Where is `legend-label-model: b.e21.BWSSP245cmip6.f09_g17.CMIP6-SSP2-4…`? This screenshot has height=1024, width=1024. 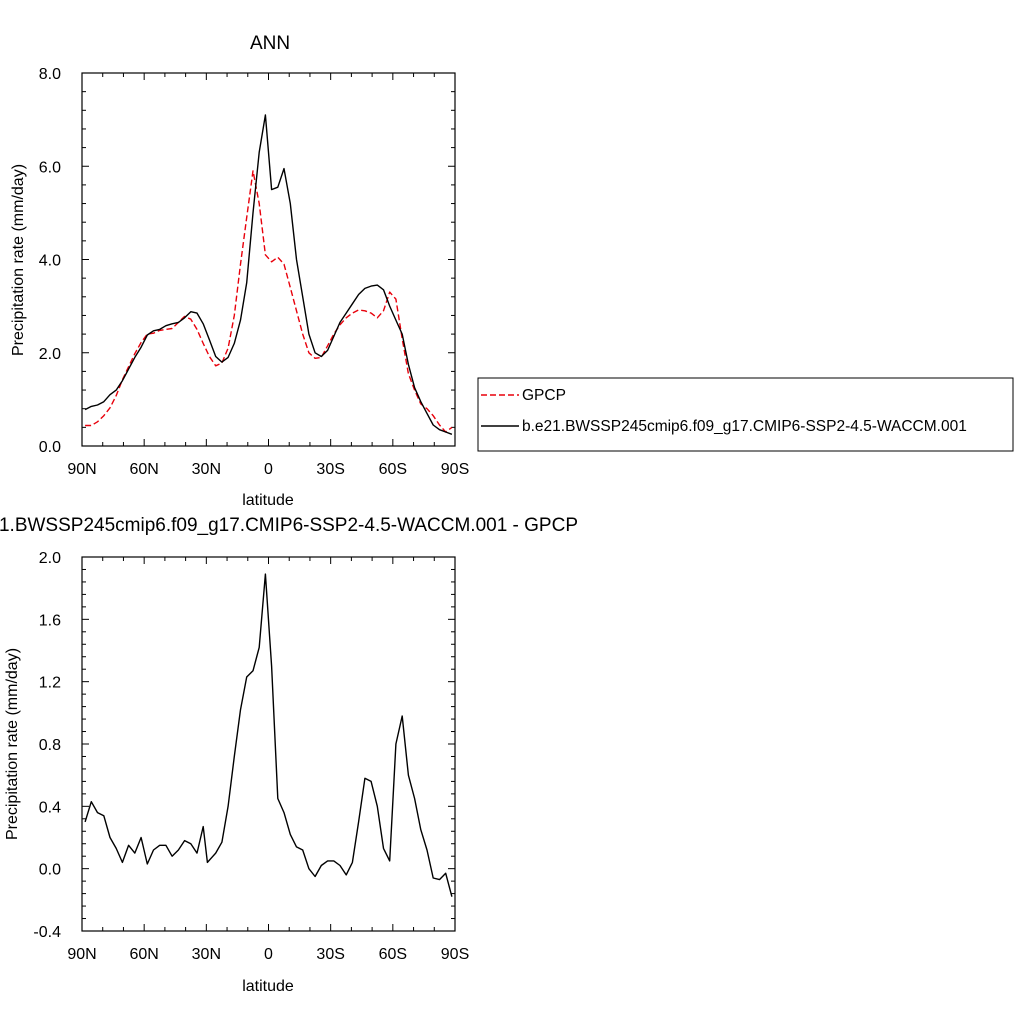
legend-label-model: b.e21.BWSSP245cmip6.f09_g17.CMIP6-SSP2-4… is located at coordinates (744, 426).